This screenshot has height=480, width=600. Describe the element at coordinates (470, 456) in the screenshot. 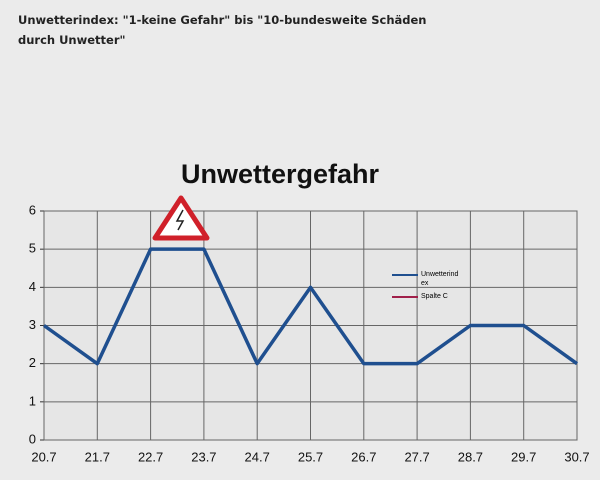

I see `x-tick-label: 28.7` at that location.